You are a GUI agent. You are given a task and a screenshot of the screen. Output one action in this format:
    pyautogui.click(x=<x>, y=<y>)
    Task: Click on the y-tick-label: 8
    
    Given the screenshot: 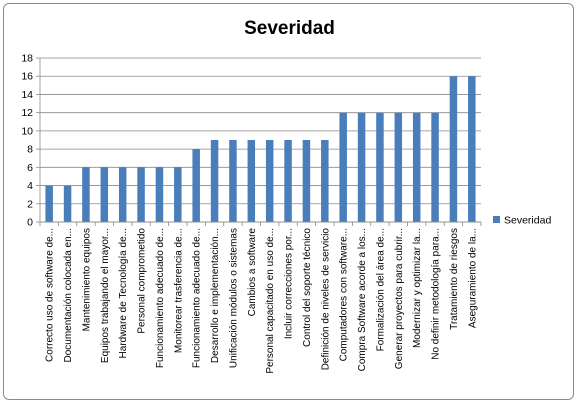 What is the action you would take?
    pyautogui.click(x=30, y=150)
    